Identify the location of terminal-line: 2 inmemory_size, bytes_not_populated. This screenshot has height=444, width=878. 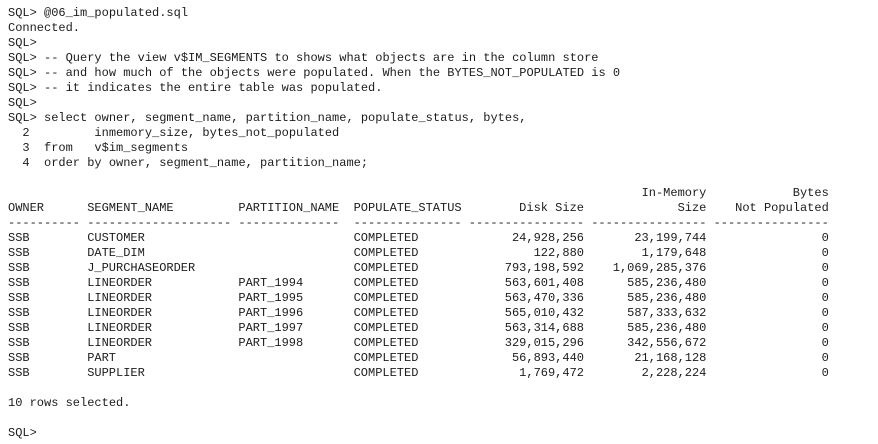
(174, 133).